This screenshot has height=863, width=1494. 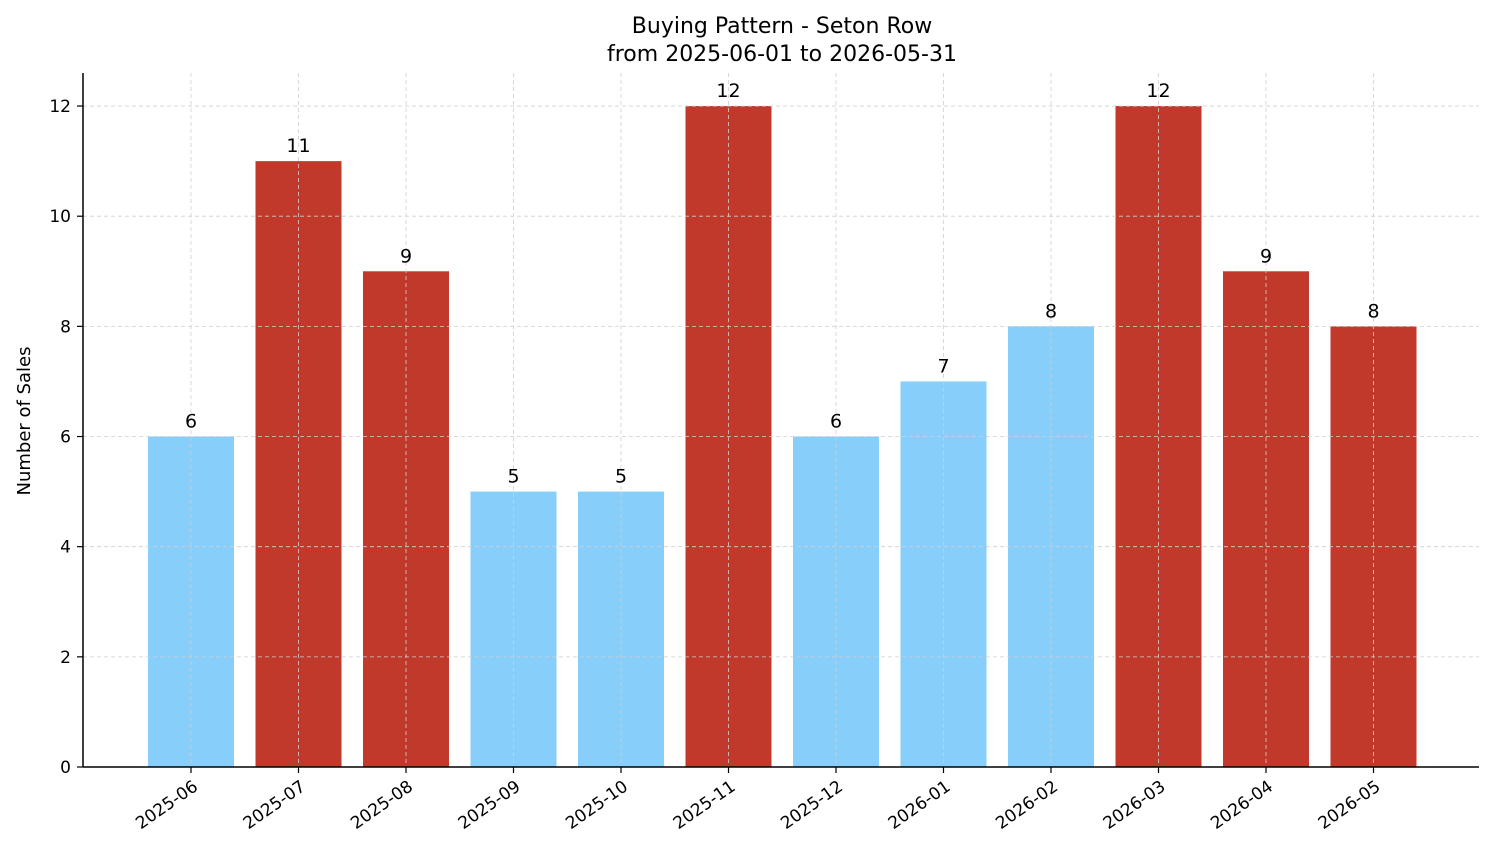 I want to click on y-tick-label: 4, so click(x=65, y=548).